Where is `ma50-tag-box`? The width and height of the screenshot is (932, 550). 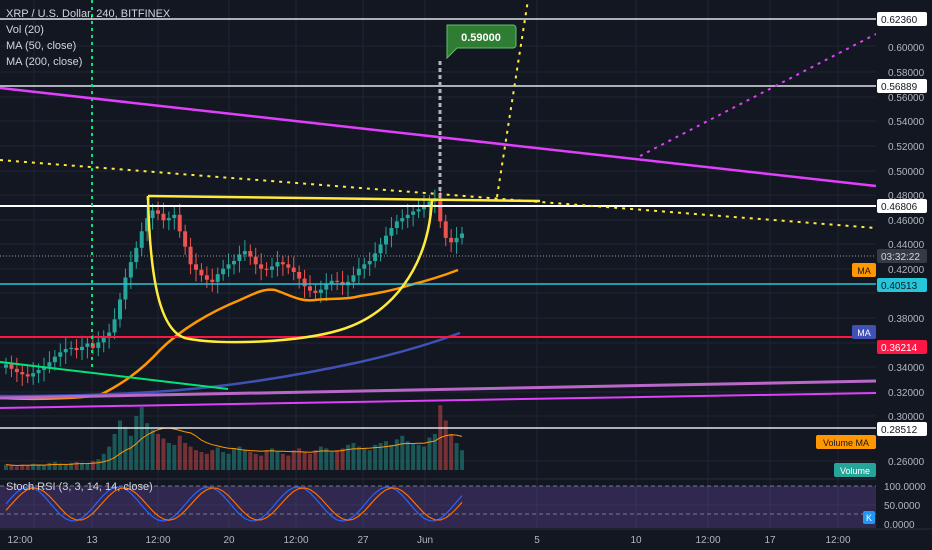
ma50-tag-box is located at coordinates (864, 270).